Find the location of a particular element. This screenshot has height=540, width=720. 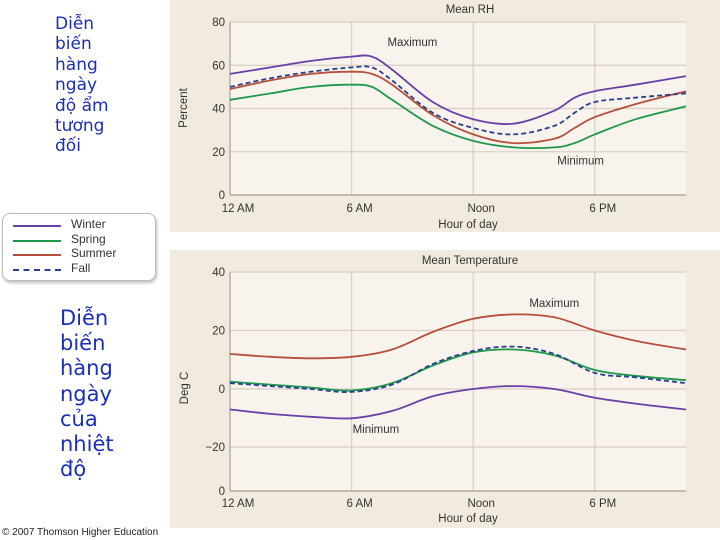

temp-y-tick-label: 20 is located at coordinates (218, 332).